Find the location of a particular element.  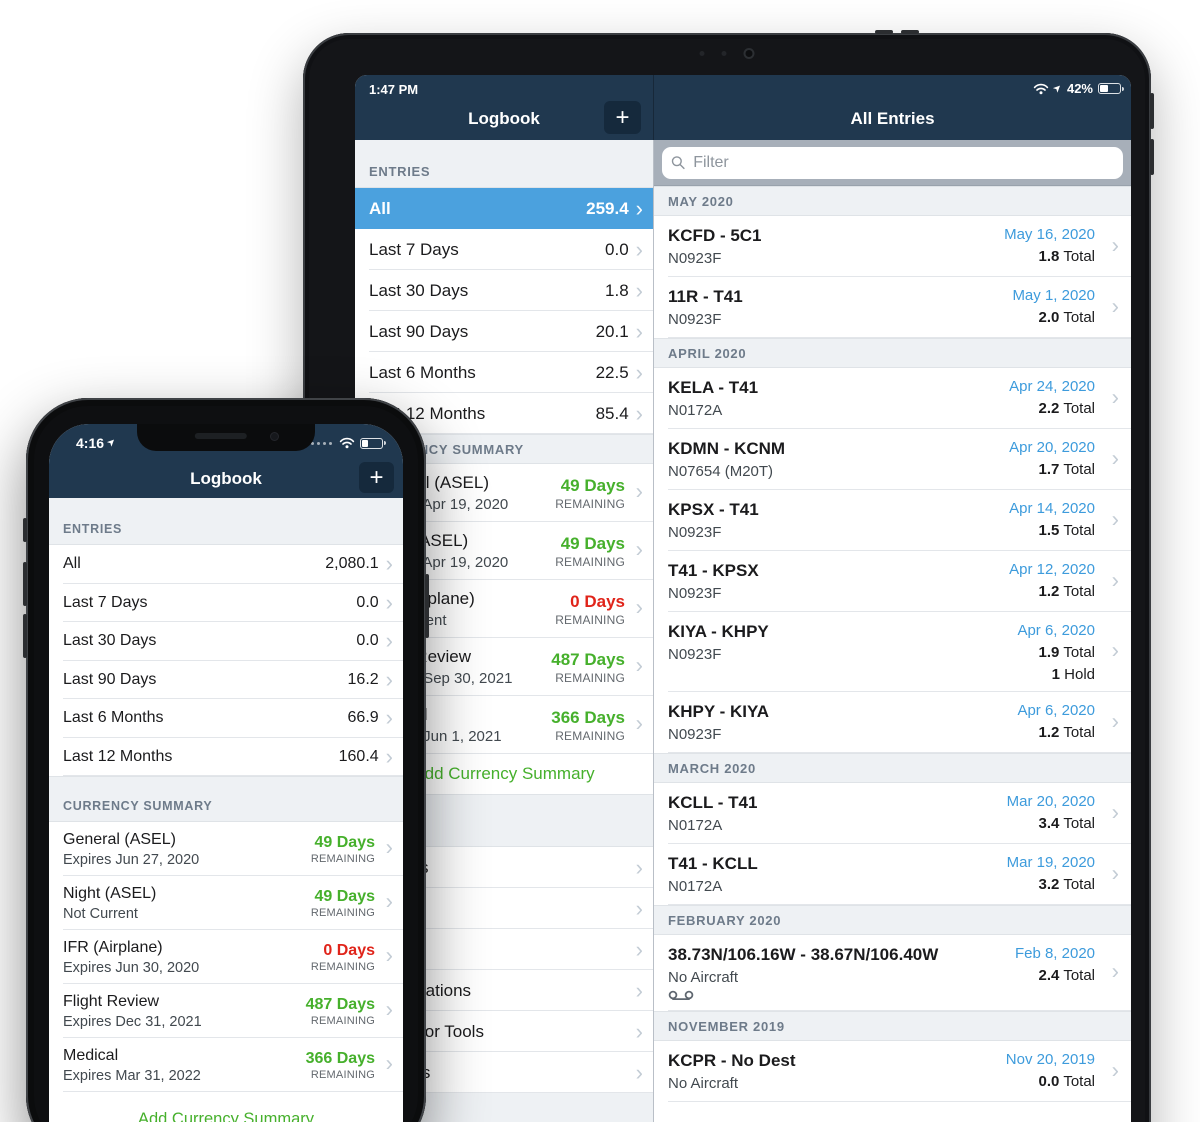

iphone-status-time: 4:16 ➤ is located at coordinates (97, 443).